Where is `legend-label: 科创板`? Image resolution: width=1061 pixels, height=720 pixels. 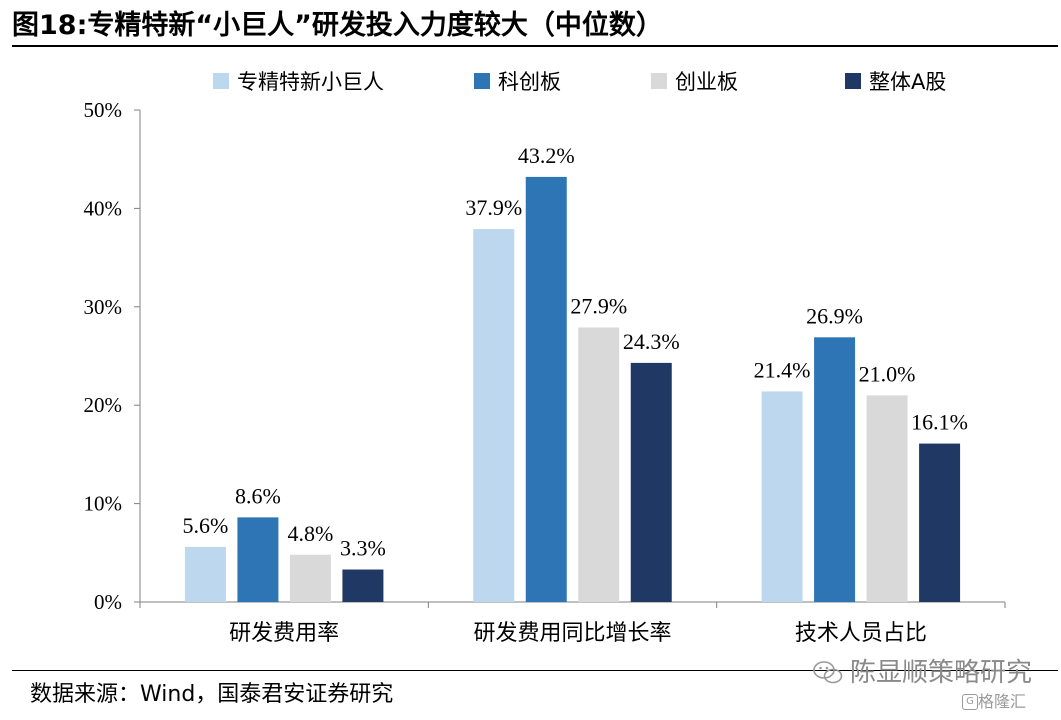
legend-label: 科创板 is located at coordinates (529, 82).